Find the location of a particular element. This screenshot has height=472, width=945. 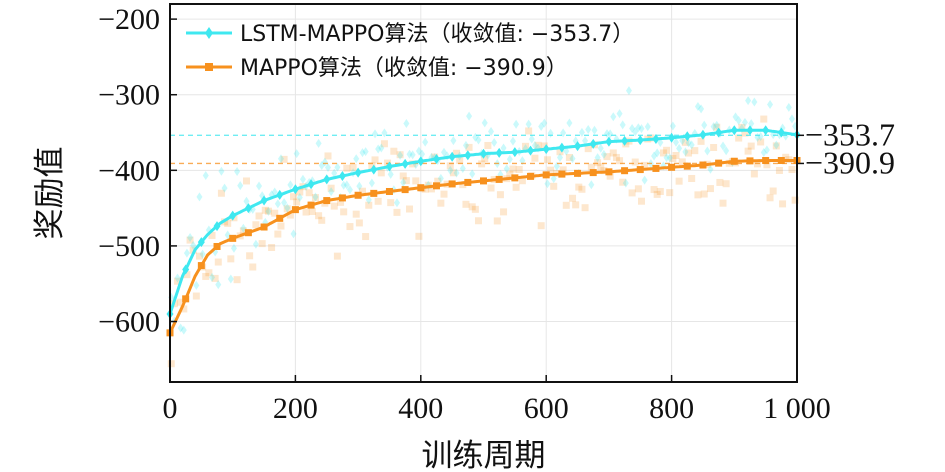

converged-value-label: −390.9 is located at coordinates (850, 162).